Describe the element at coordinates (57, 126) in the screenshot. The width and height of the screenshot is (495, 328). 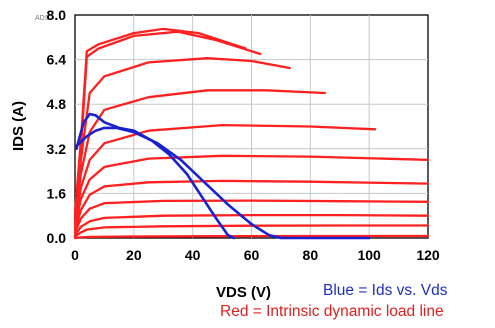
I see `y-tick-labels: 0.0 1.6 3.2 4.8 6.4 8.0` at that location.